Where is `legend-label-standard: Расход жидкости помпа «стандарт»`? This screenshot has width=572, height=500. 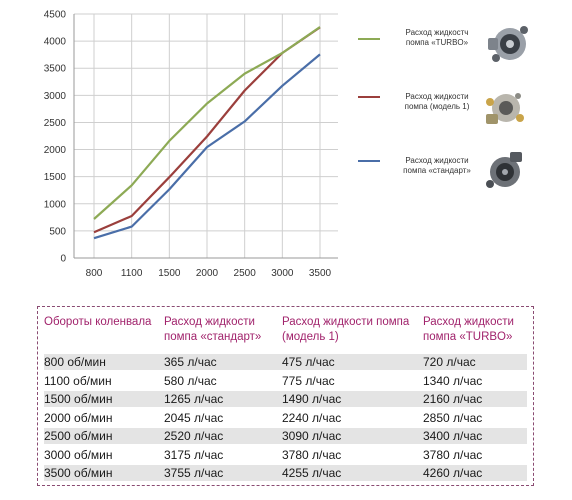
legend-label-standard: Расход жидкости помпа «стандарт» is located at coordinates (437, 165).